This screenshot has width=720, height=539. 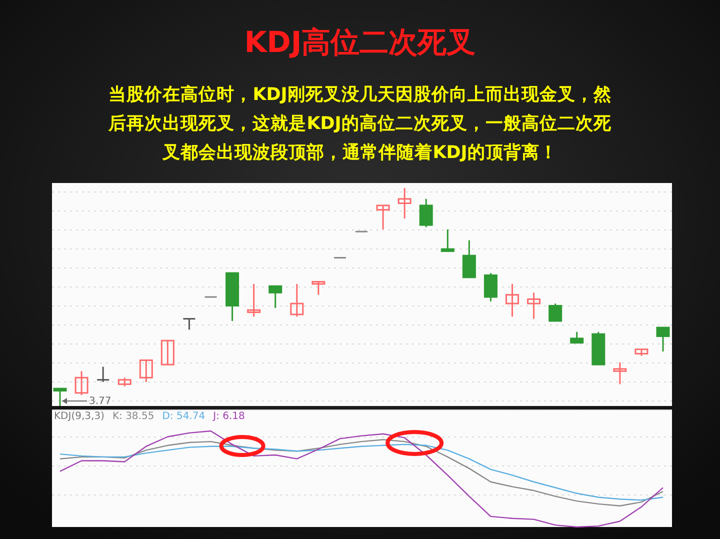 I want to click on chart-title: KDJ(9,3,3), so click(x=79, y=416).